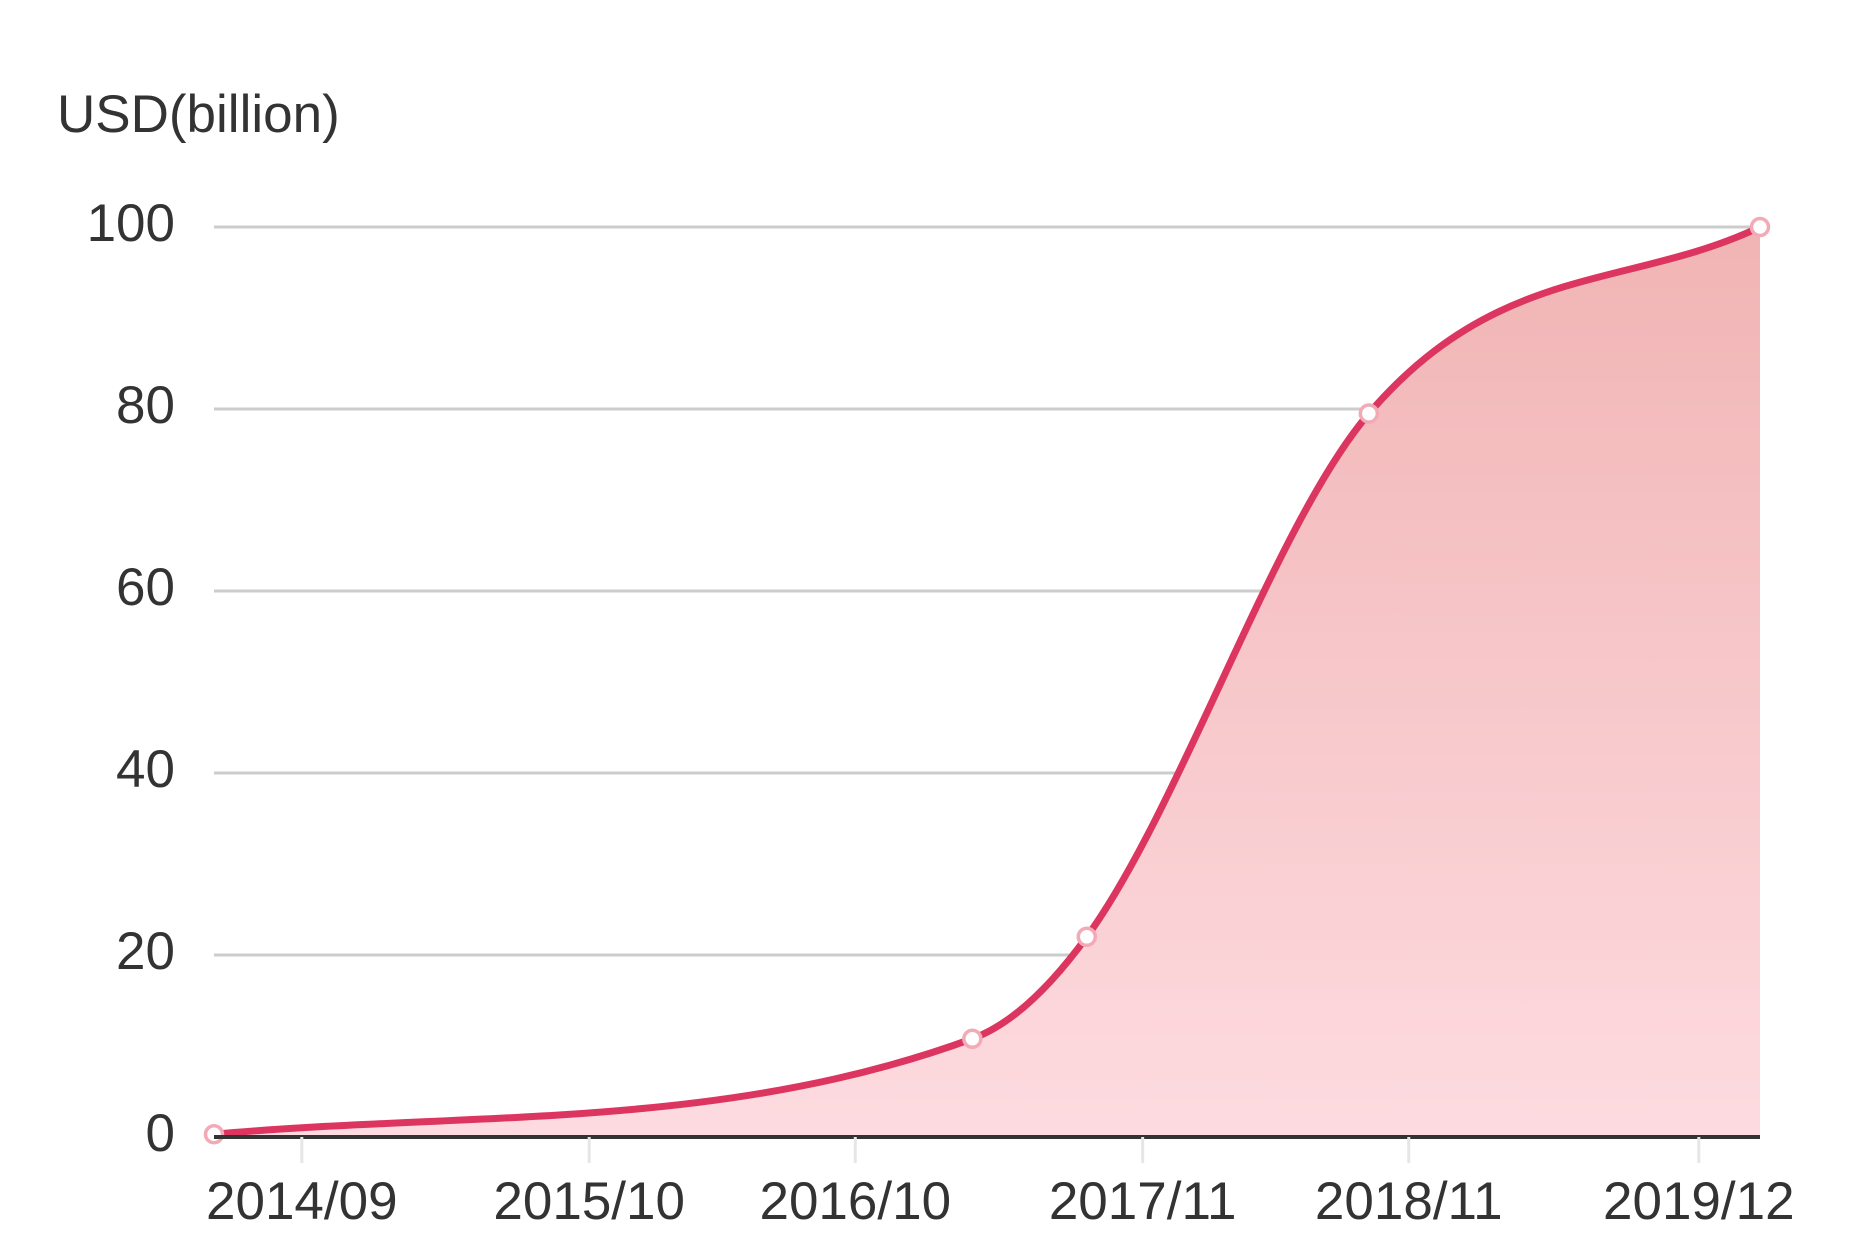  Describe the element at coordinates (1699, 1201) in the screenshot. I see `x-tick-label: 2019/12` at that location.